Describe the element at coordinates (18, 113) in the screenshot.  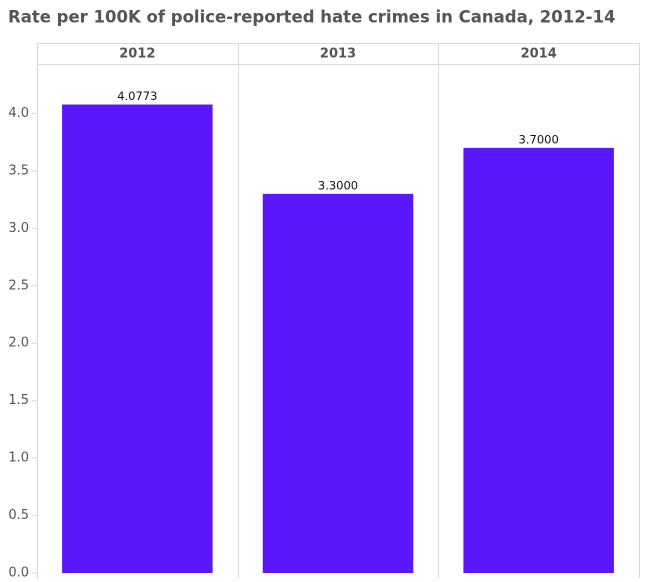
I see `y-tick-label: 4.0` at that location.